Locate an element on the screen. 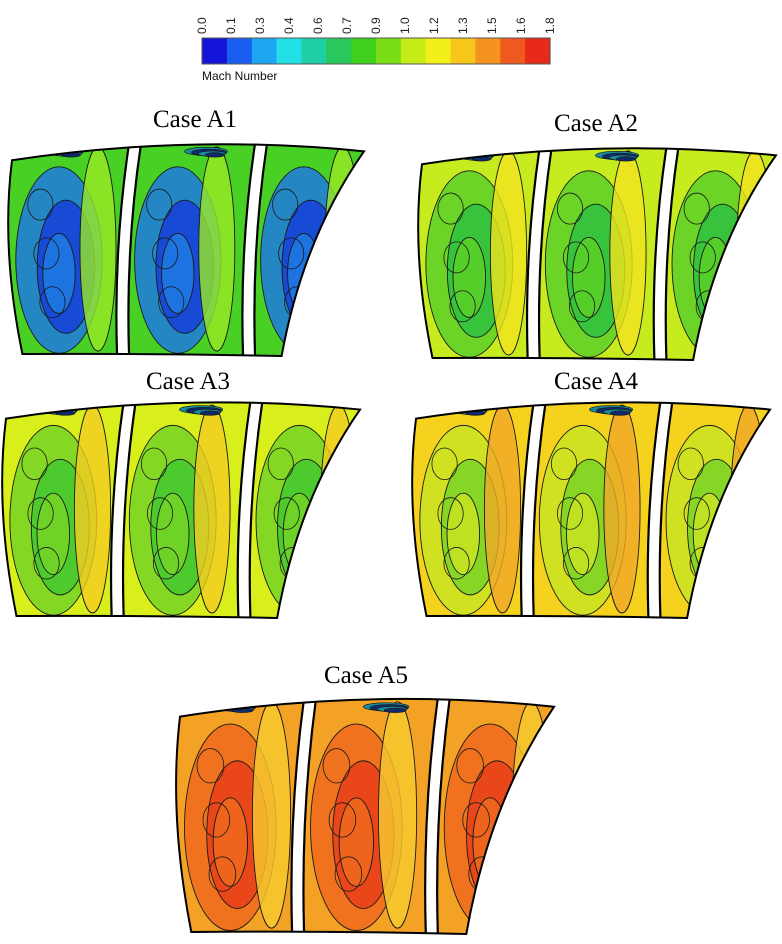 This screenshot has width=782, height=944. colorbar-tick-label: 1.8 is located at coordinates (549, 25).